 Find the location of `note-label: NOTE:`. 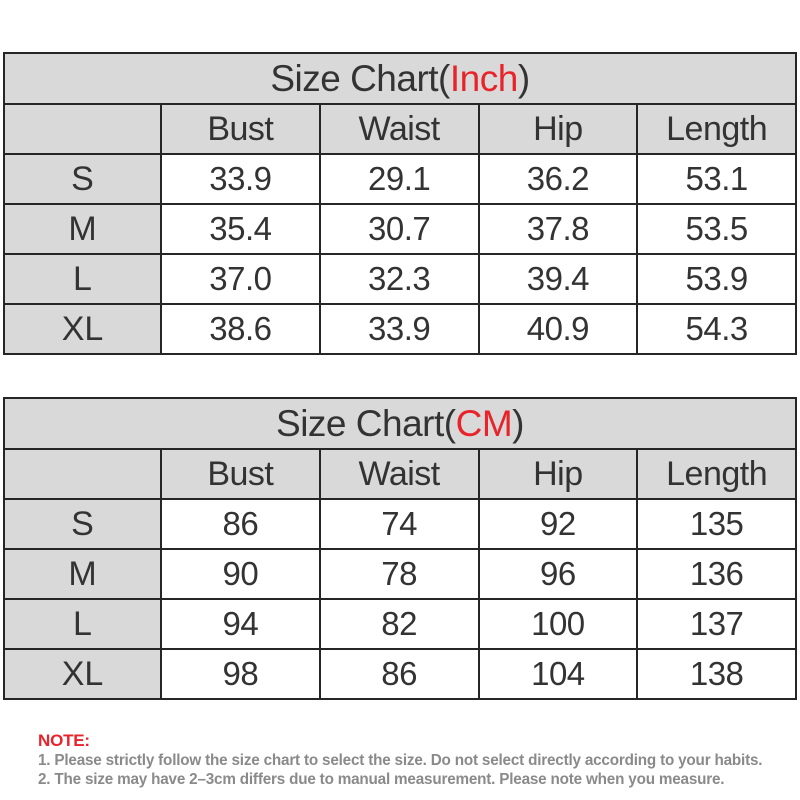

note-label: NOTE: is located at coordinates (64, 740).